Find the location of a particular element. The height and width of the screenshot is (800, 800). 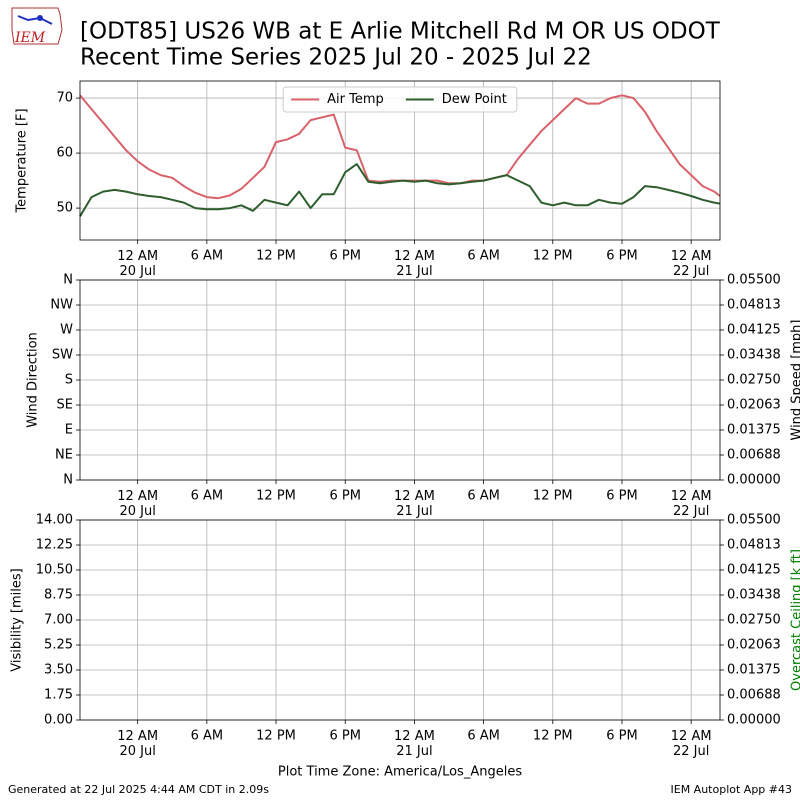

y-tick-label: 7.00 is located at coordinates (58, 620).